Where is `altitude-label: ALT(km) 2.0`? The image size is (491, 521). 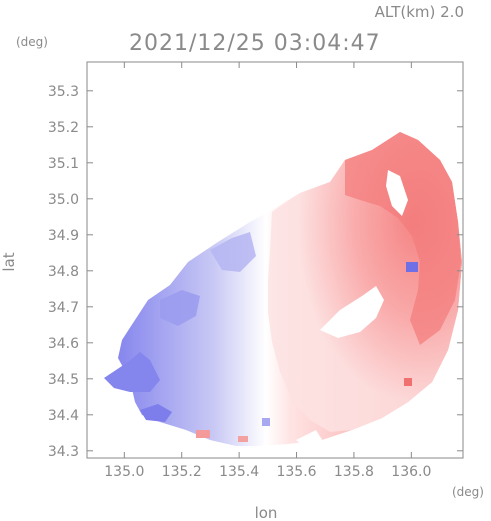 altitude-label: ALT(km) 2.0 is located at coordinates (419, 12).